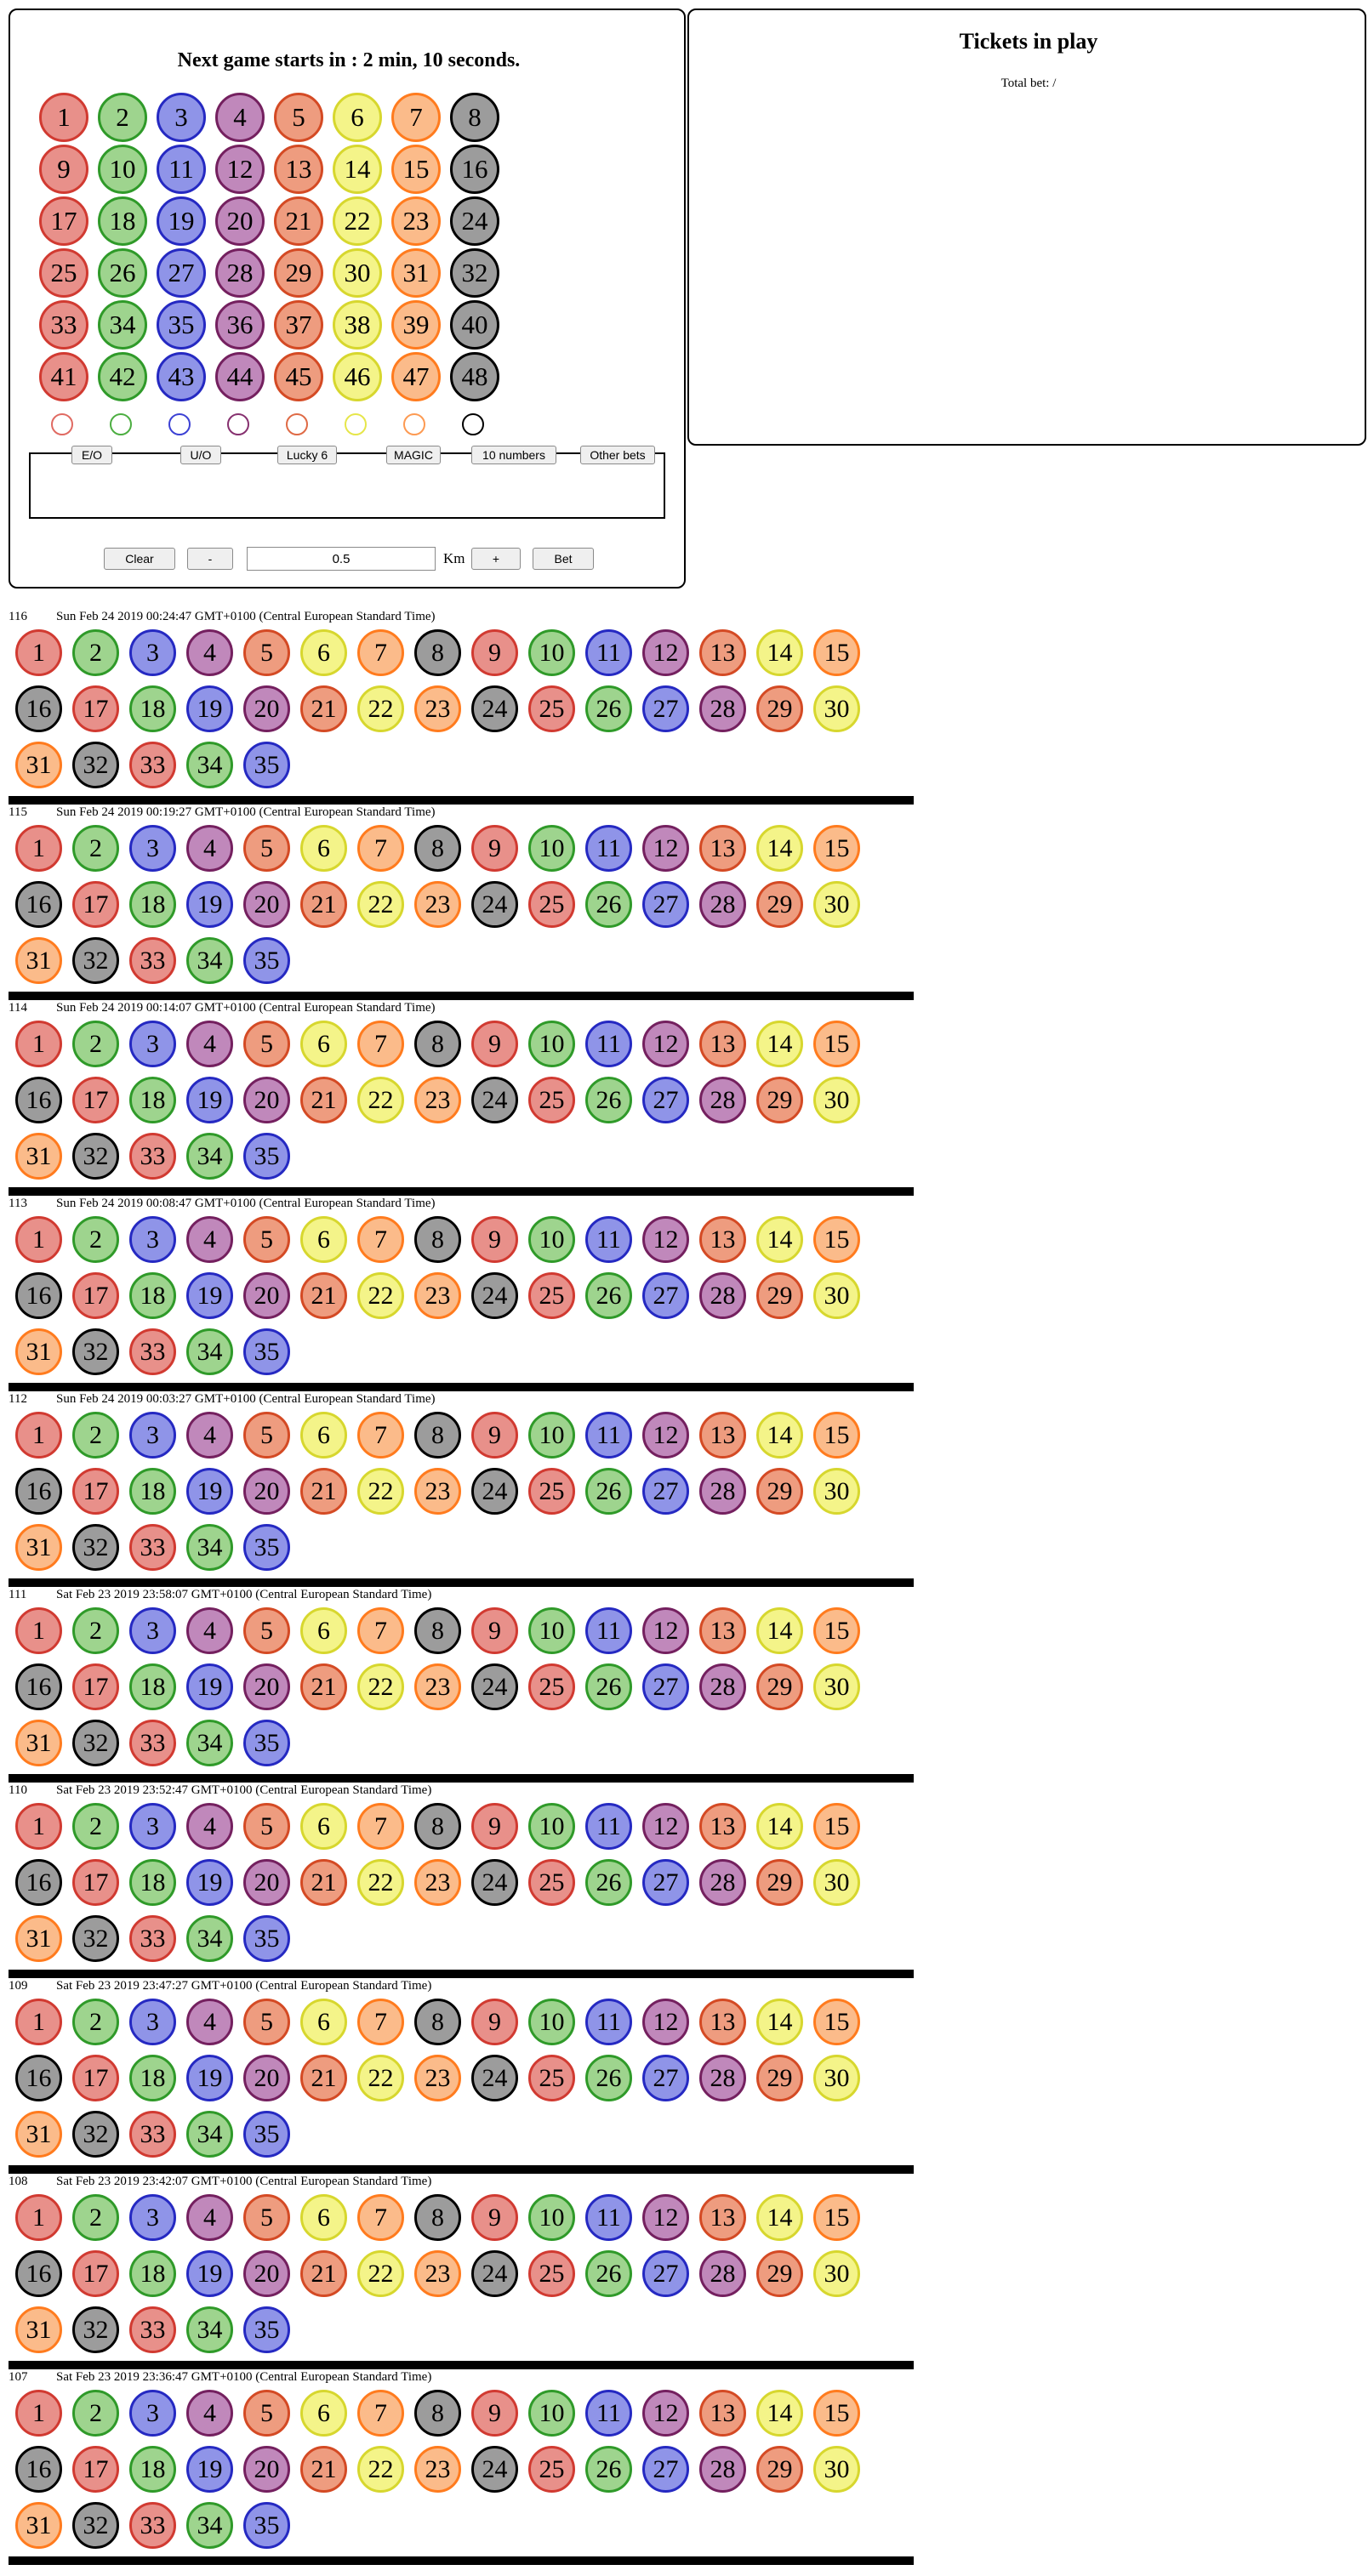  What do you see at coordinates (779, 904) in the screenshot?
I see `drawn-ball: 29` at bounding box center [779, 904].